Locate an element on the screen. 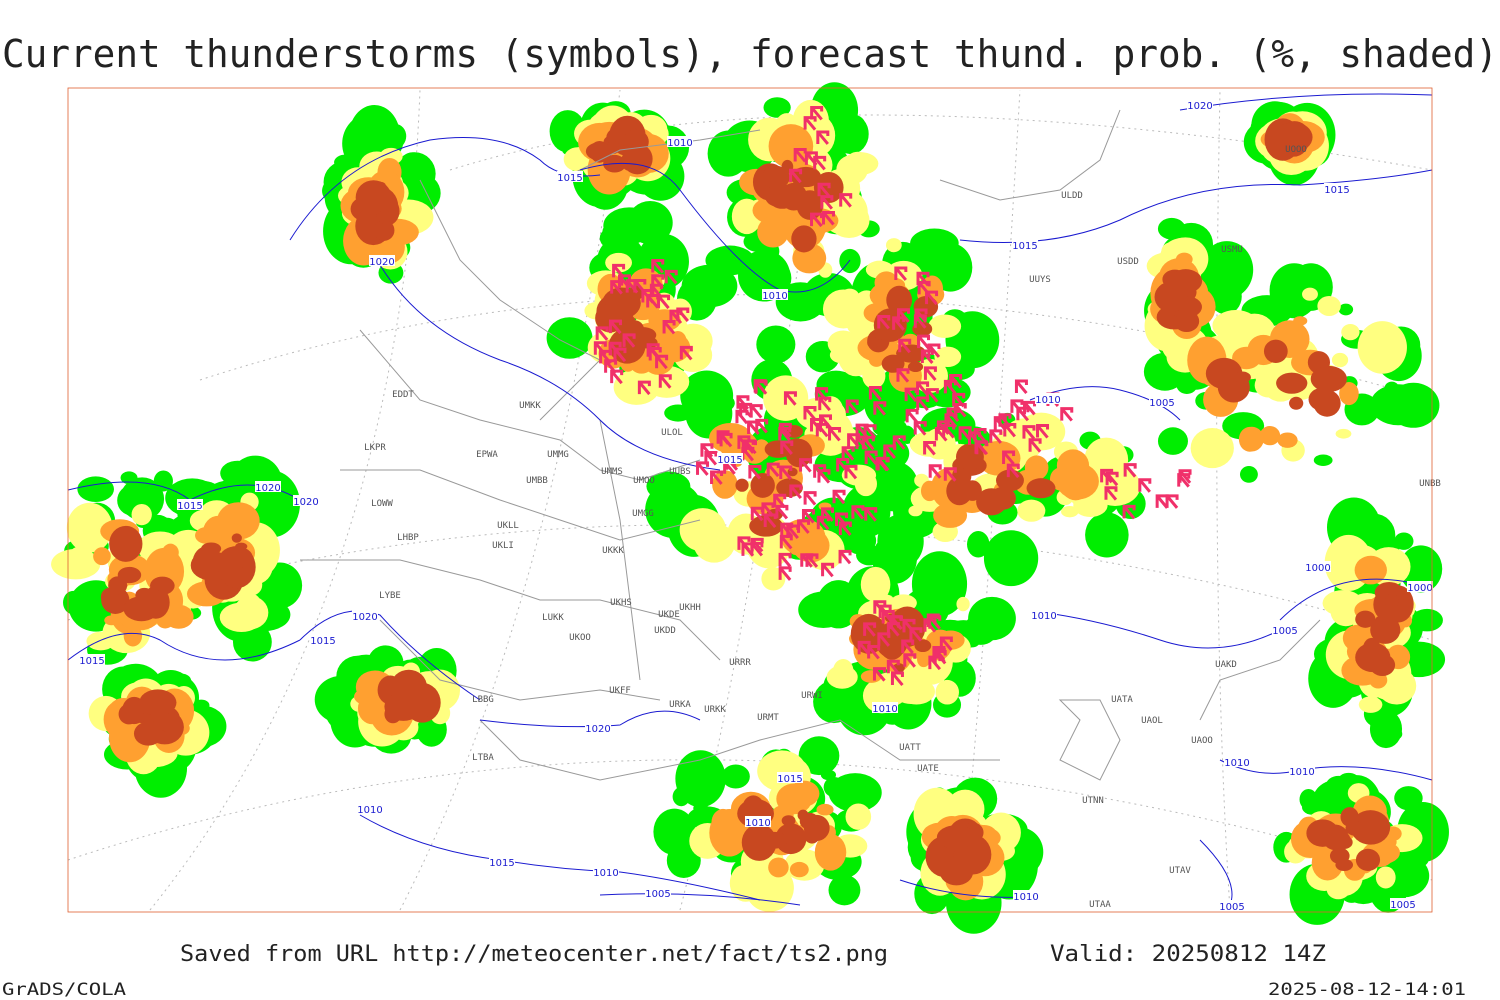  station-label: UAKD is located at coordinates (1226, 665).